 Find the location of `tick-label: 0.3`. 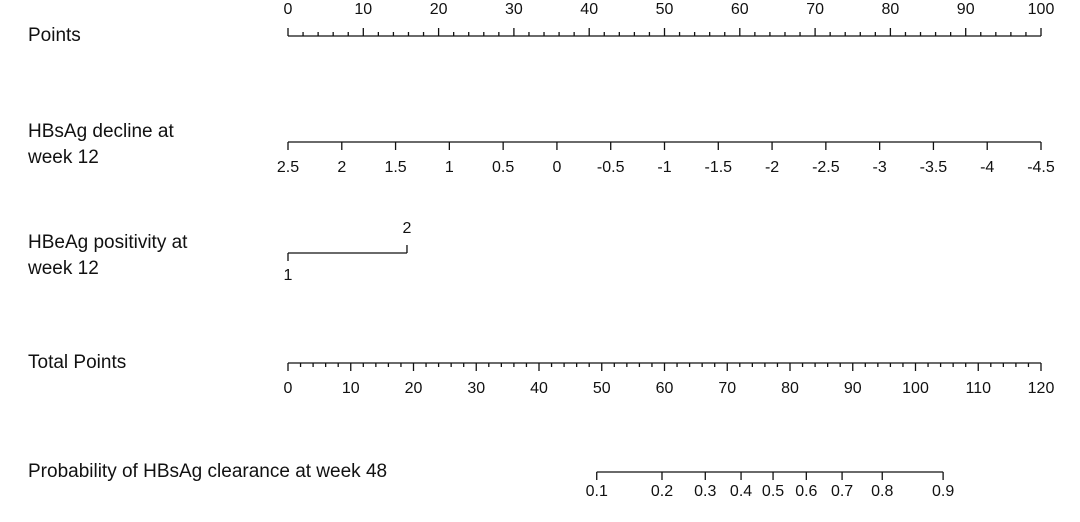

tick-label: 0.3 is located at coordinates (705, 491).